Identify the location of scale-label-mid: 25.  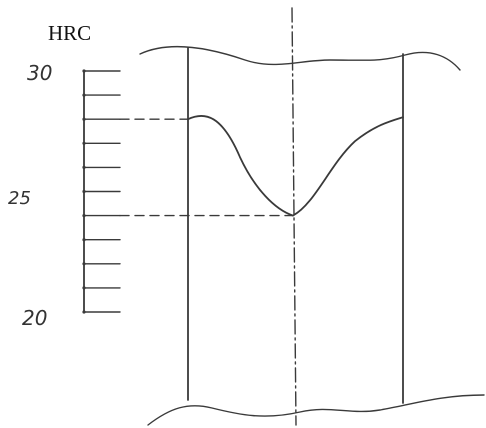
(19, 198).